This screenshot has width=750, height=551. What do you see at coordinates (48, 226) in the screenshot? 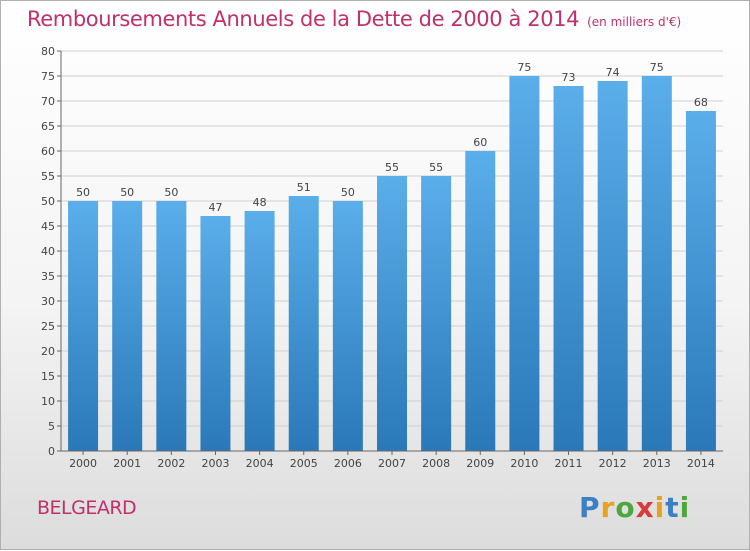
I see `y-tick-label: 45` at bounding box center [48, 226].